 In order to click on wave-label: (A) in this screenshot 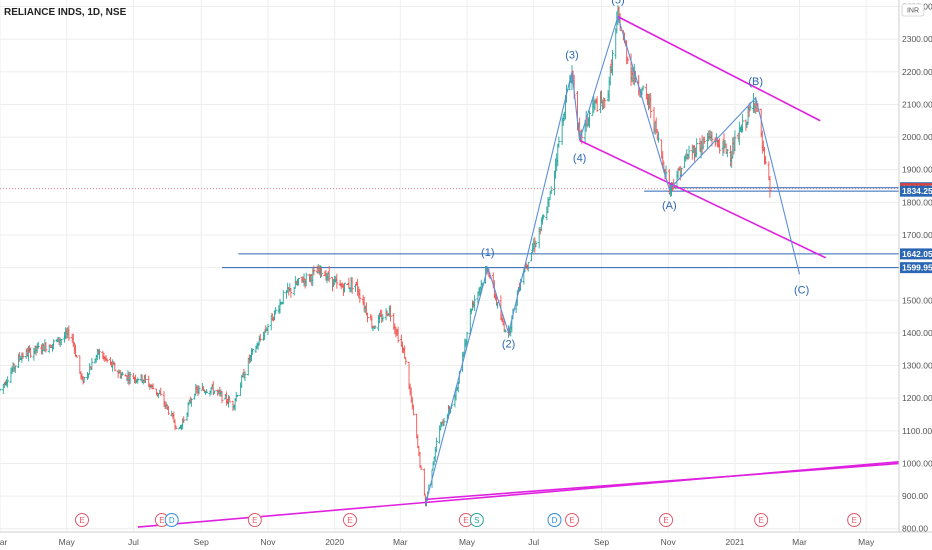, I will do `click(669, 206)`.